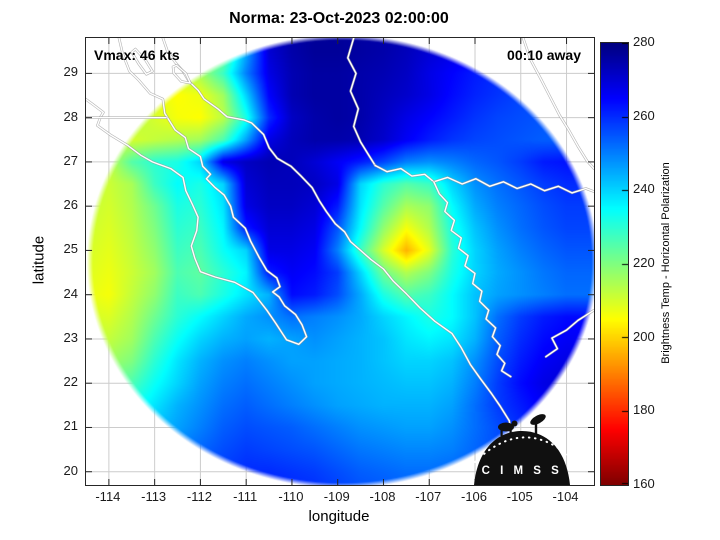  Describe the element at coordinates (70, 249) in the screenshot. I see `y-tick-label: 25` at that location.